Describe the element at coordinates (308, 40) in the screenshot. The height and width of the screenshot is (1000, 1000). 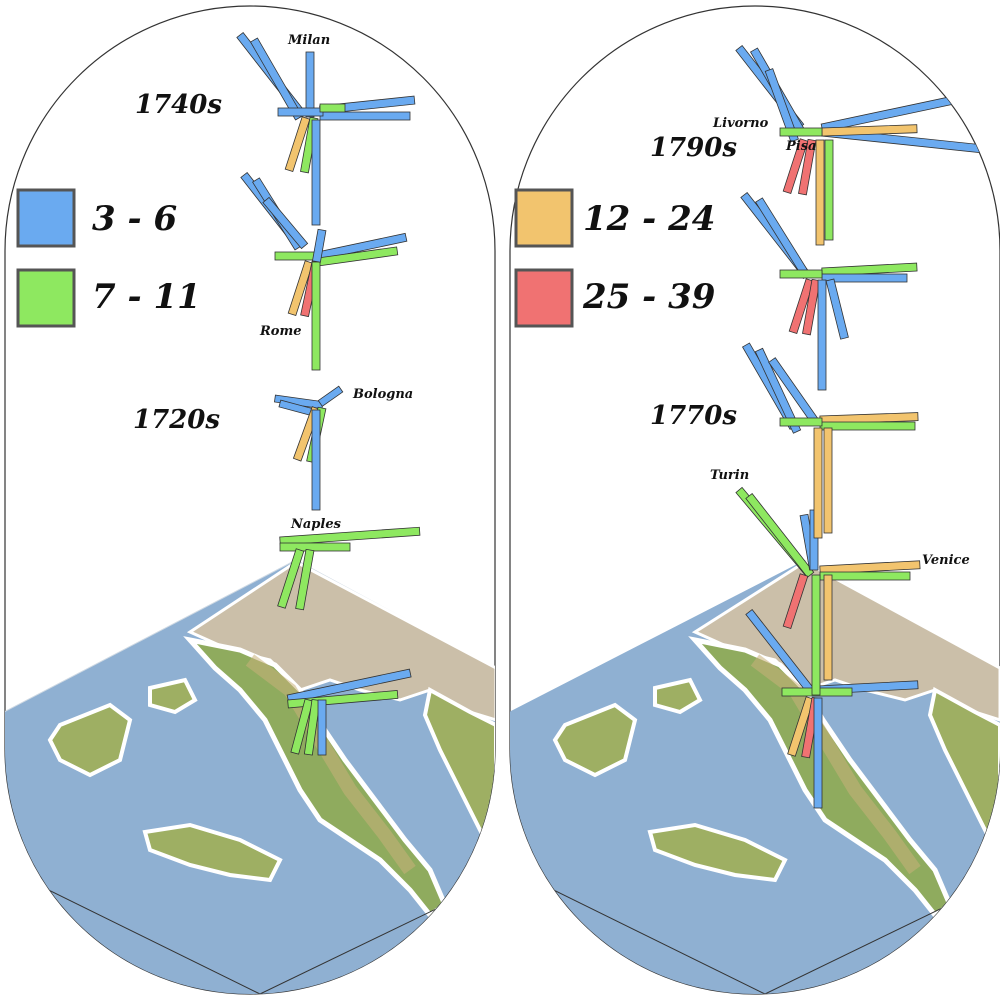
I see `city-label-milan: Milan` at that location.